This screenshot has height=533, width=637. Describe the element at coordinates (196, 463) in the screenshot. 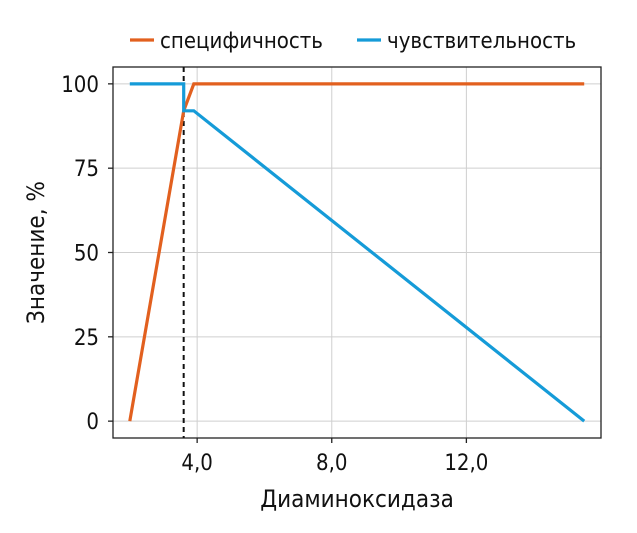

I see `x-tick-label: 4,0` at that location.